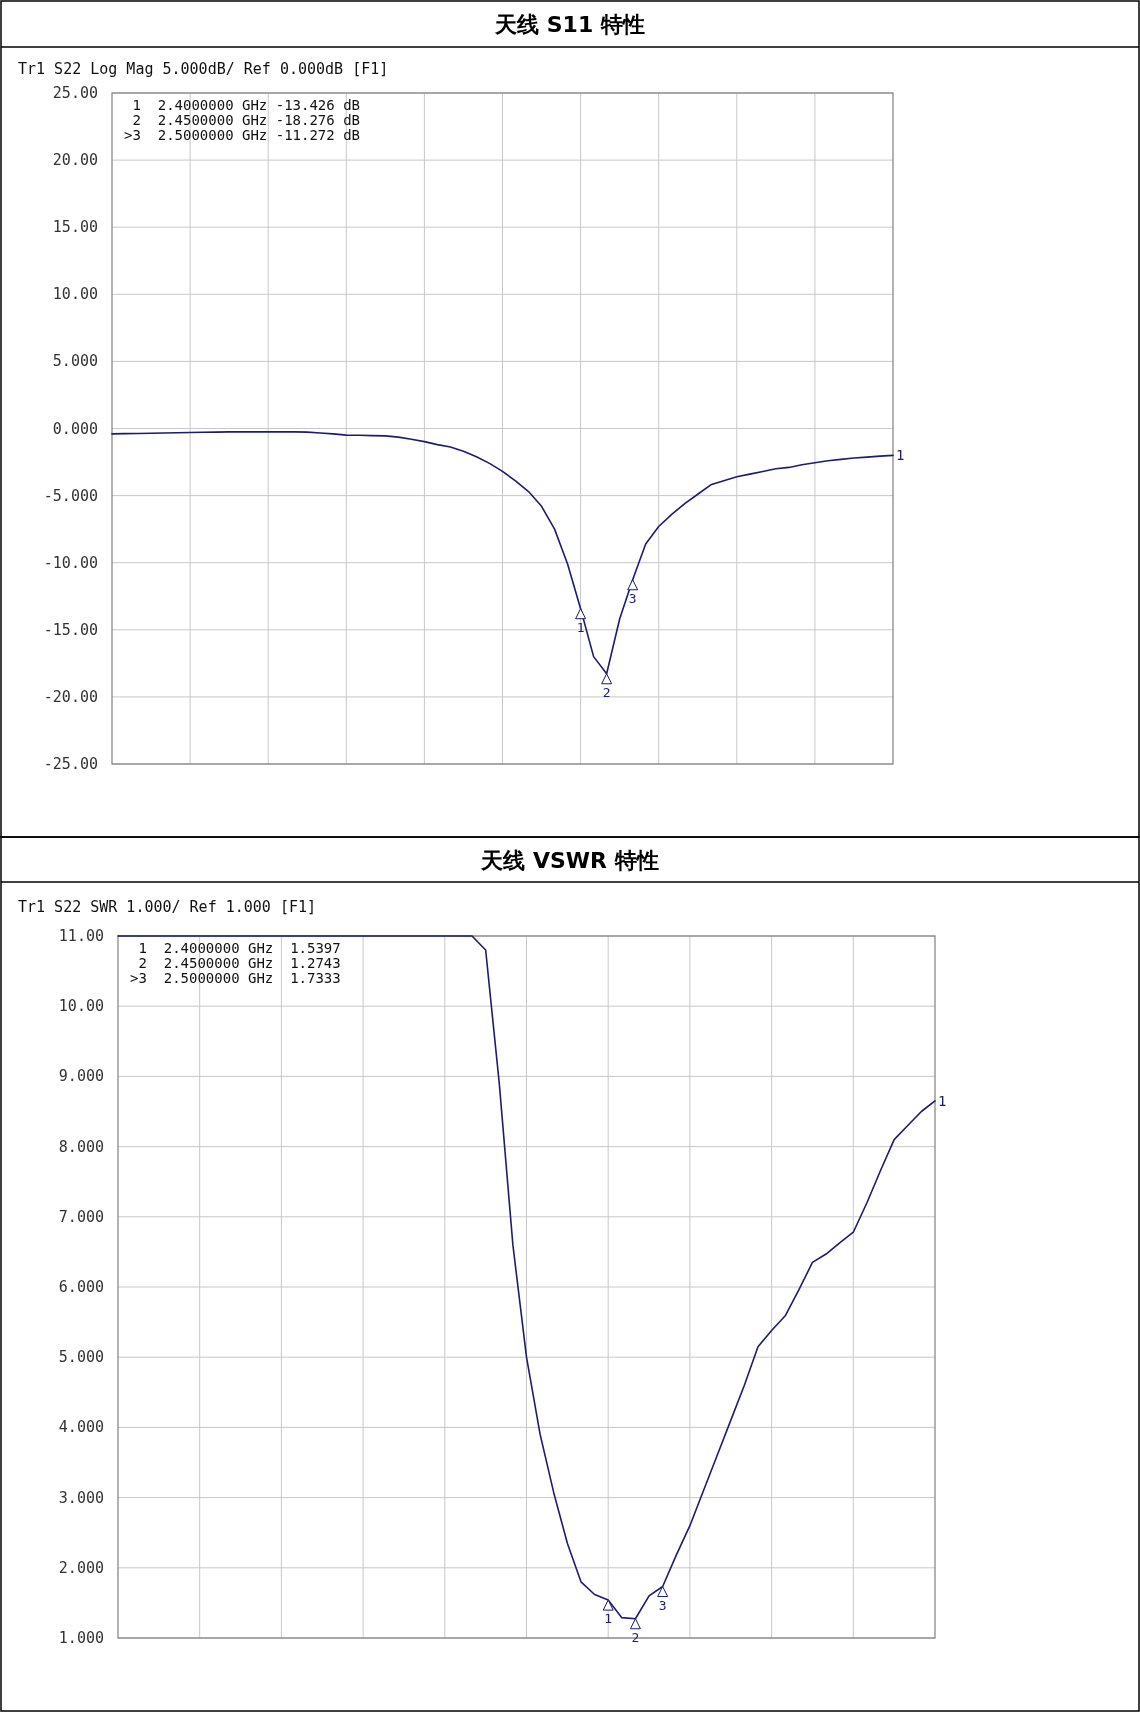 Image resolution: width=1140 pixels, height=1713 pixels. What do you see at coordinates (70, 696) in the screenshot?
I see `y-tick-label: -20.00` at bounding box center [70, 696].